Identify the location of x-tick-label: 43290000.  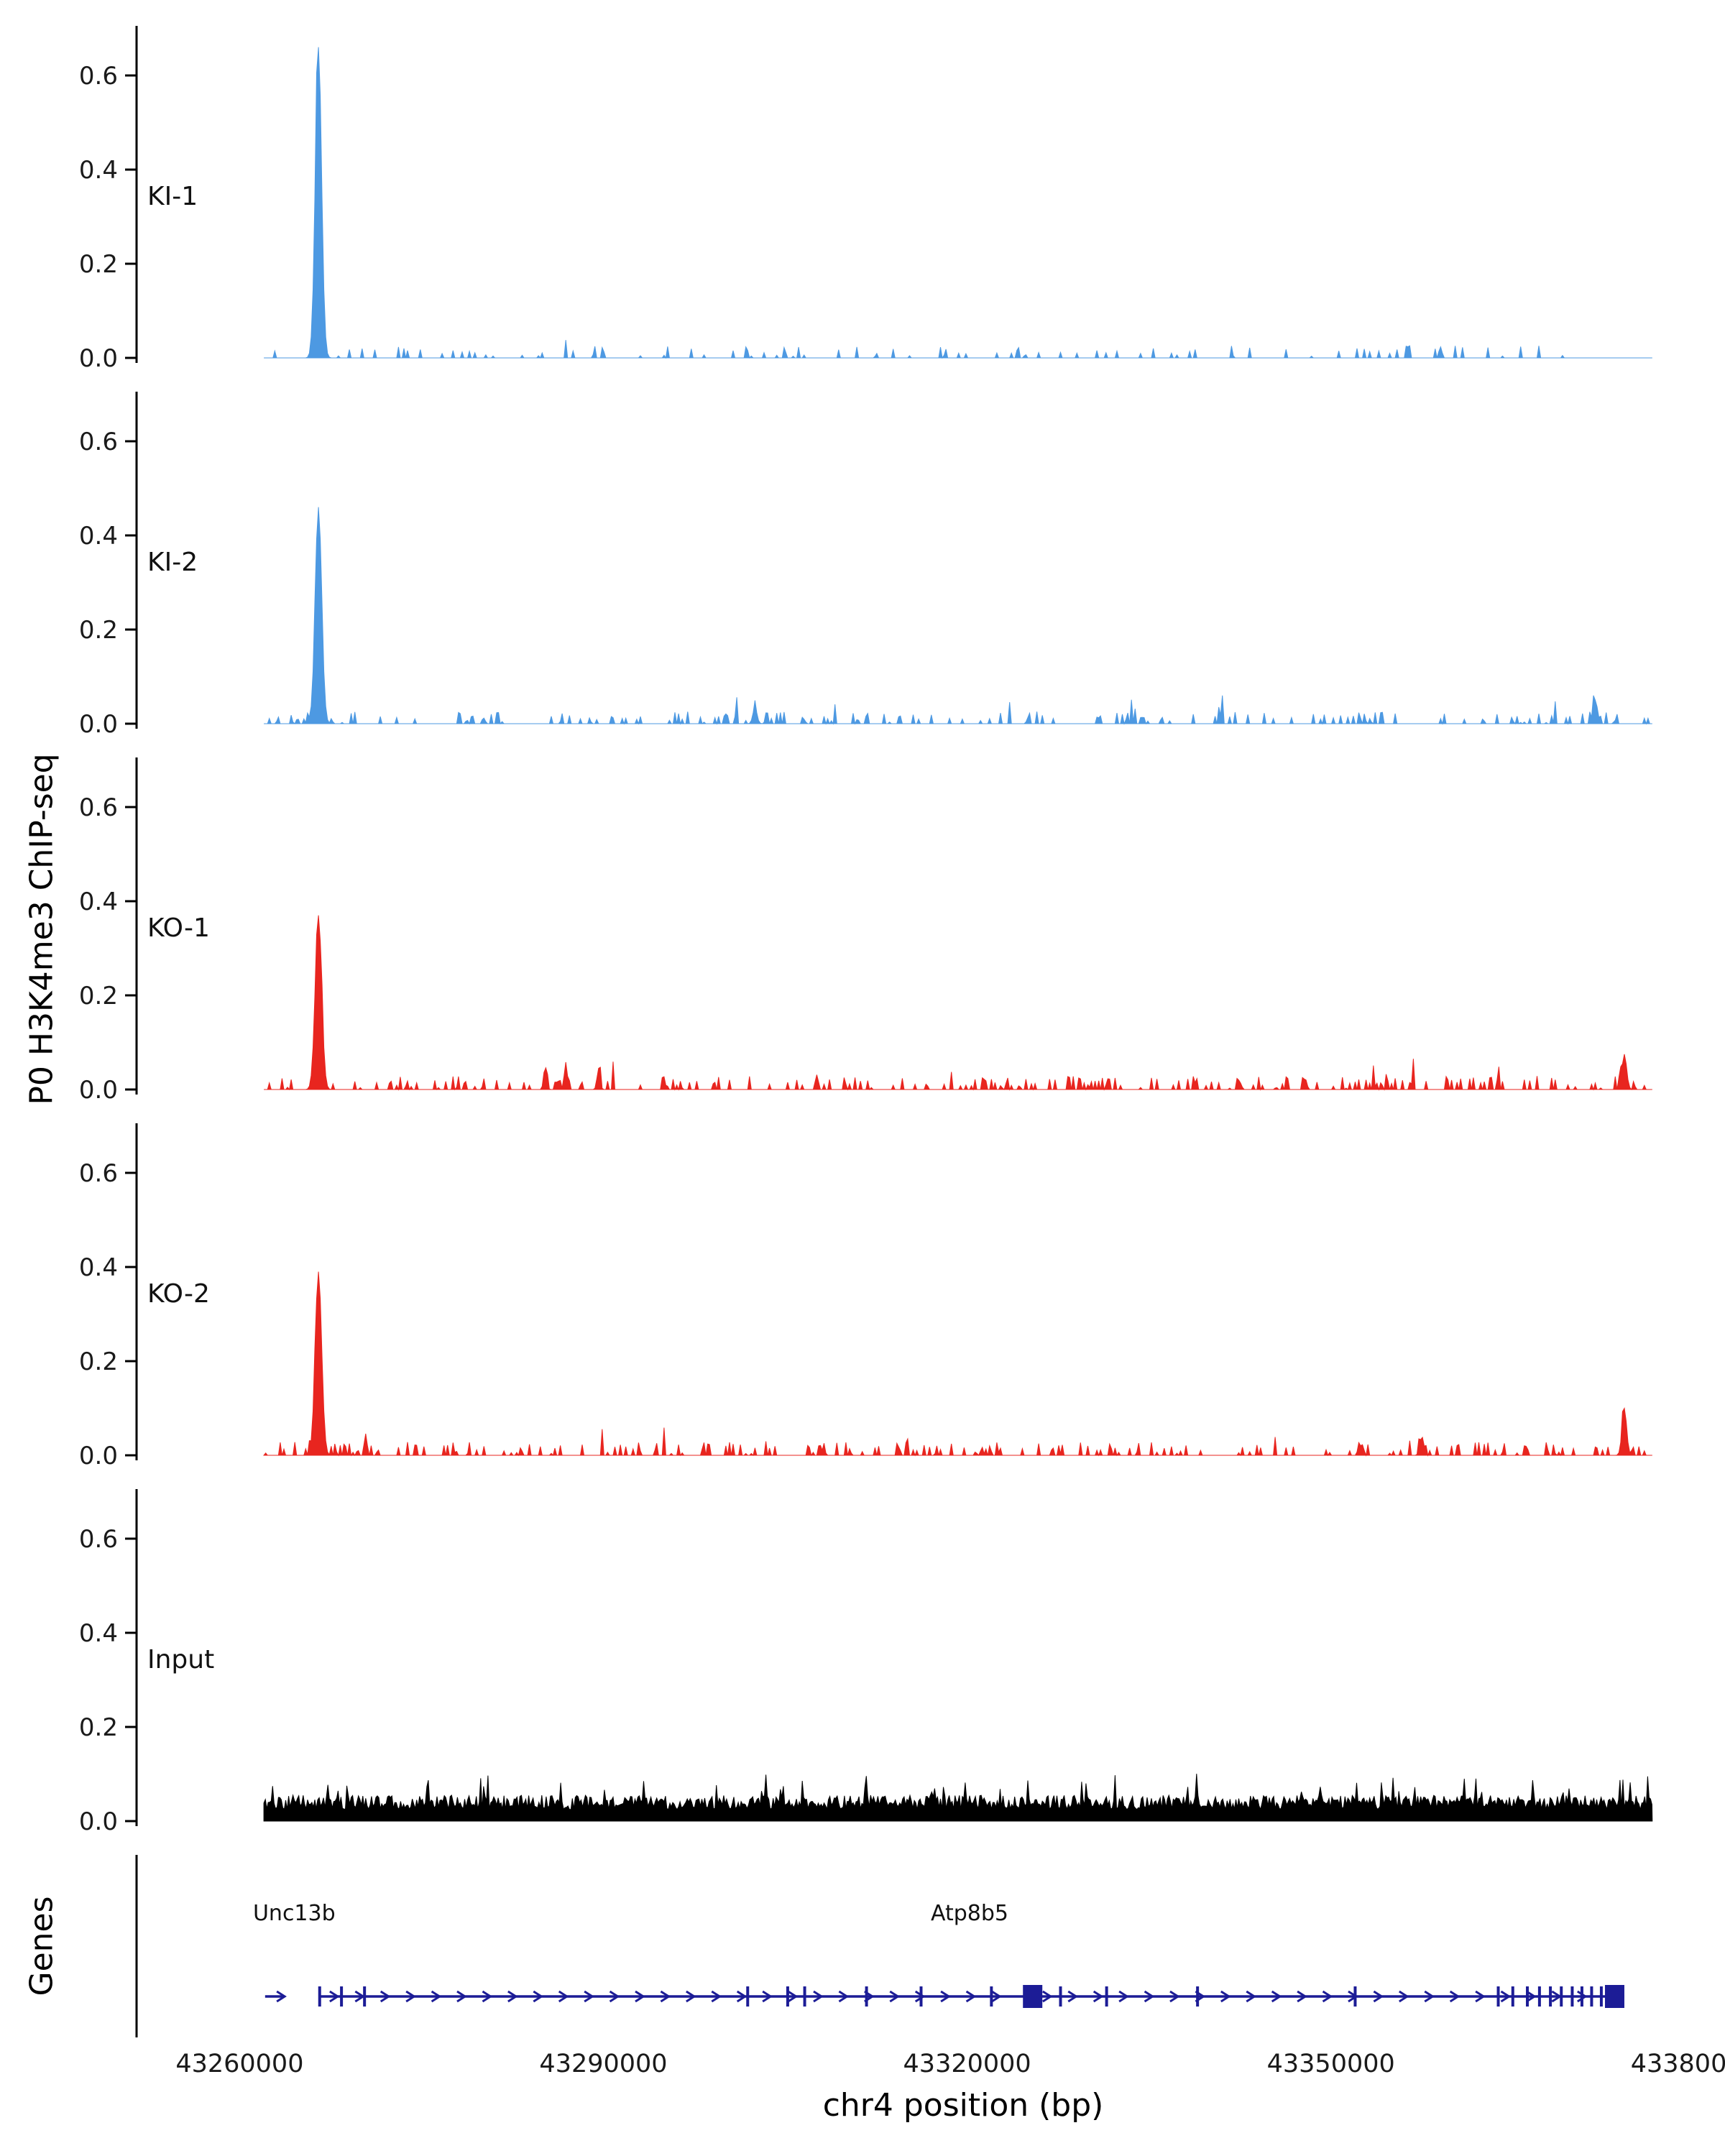
(603, 2064).